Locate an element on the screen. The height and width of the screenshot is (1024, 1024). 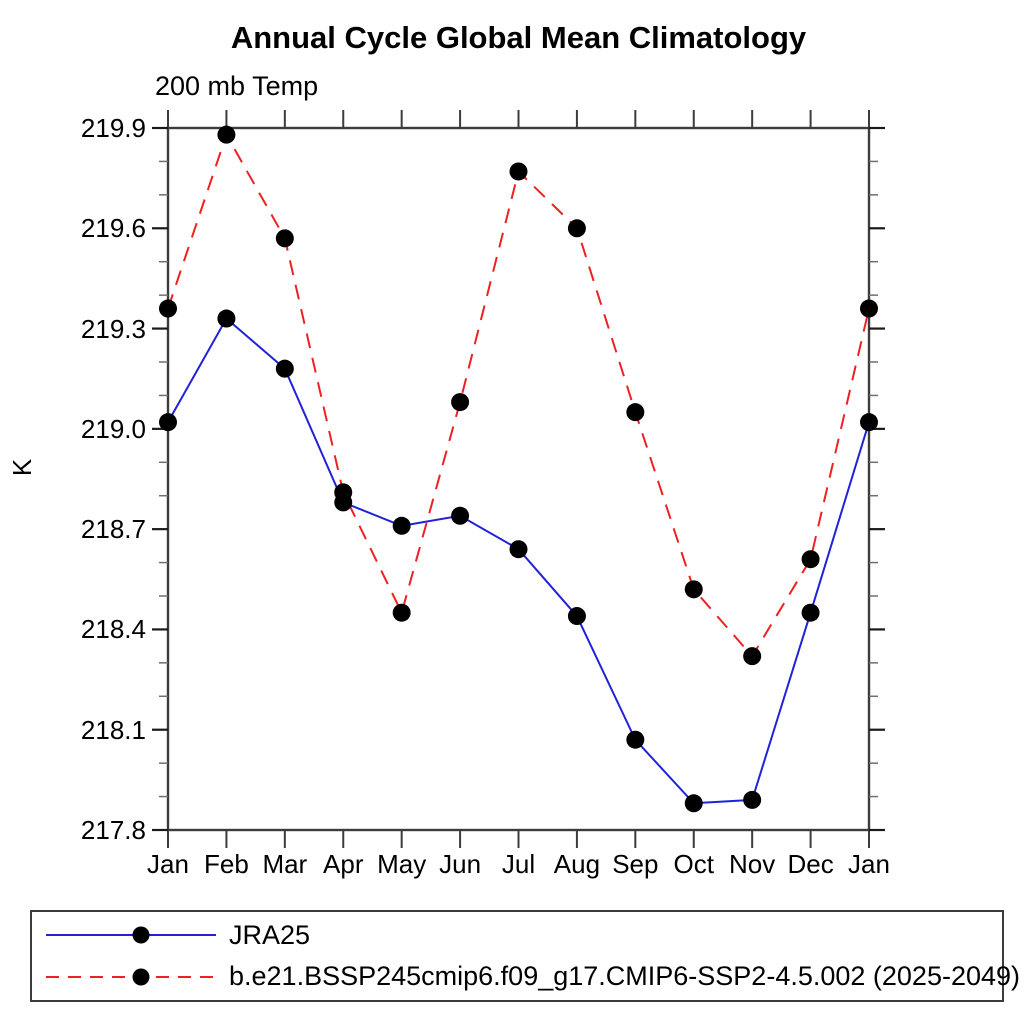
x-tick-label: Oct is located at coordinates (693, 864).